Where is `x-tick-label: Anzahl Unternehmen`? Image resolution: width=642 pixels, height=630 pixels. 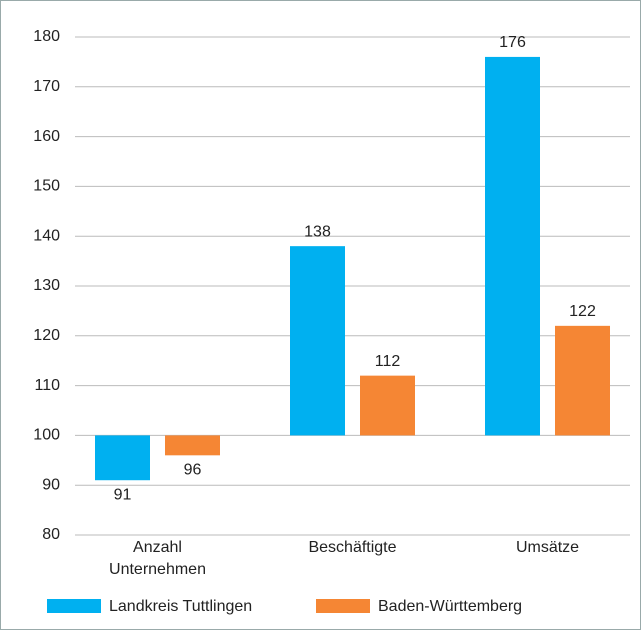
x-tick-label: Anzahl Unternehmen is located at coordinates (157, 558).